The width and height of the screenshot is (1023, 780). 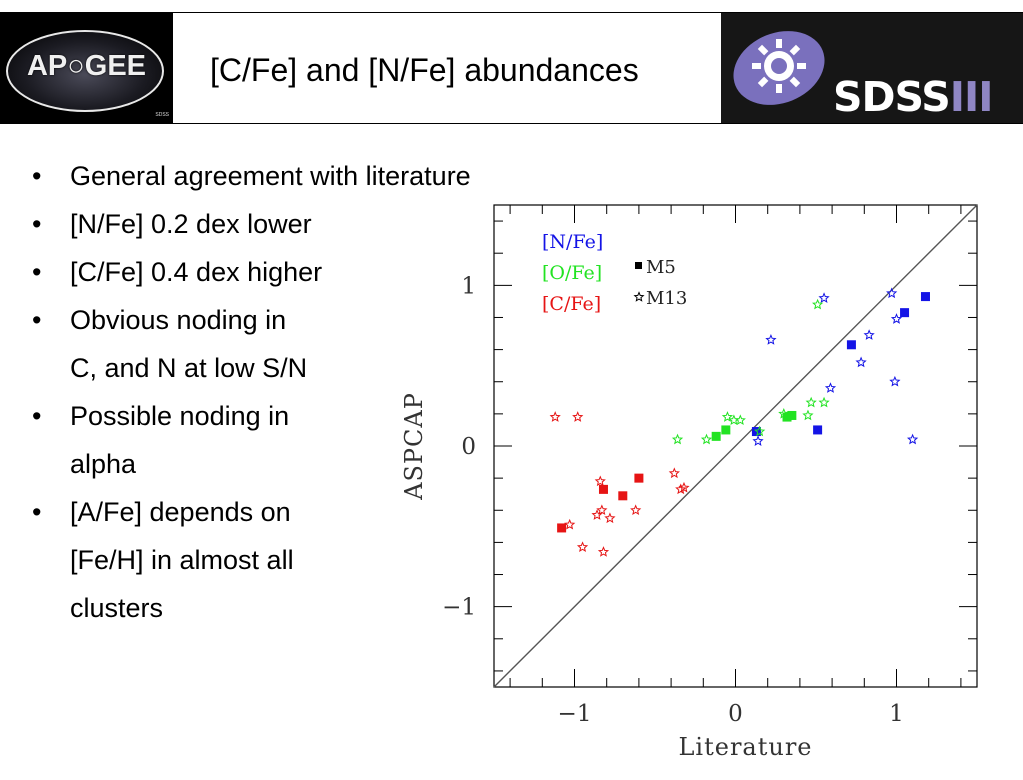 I want to click on sdss-word: SDSS, so click(x=892, y=97).